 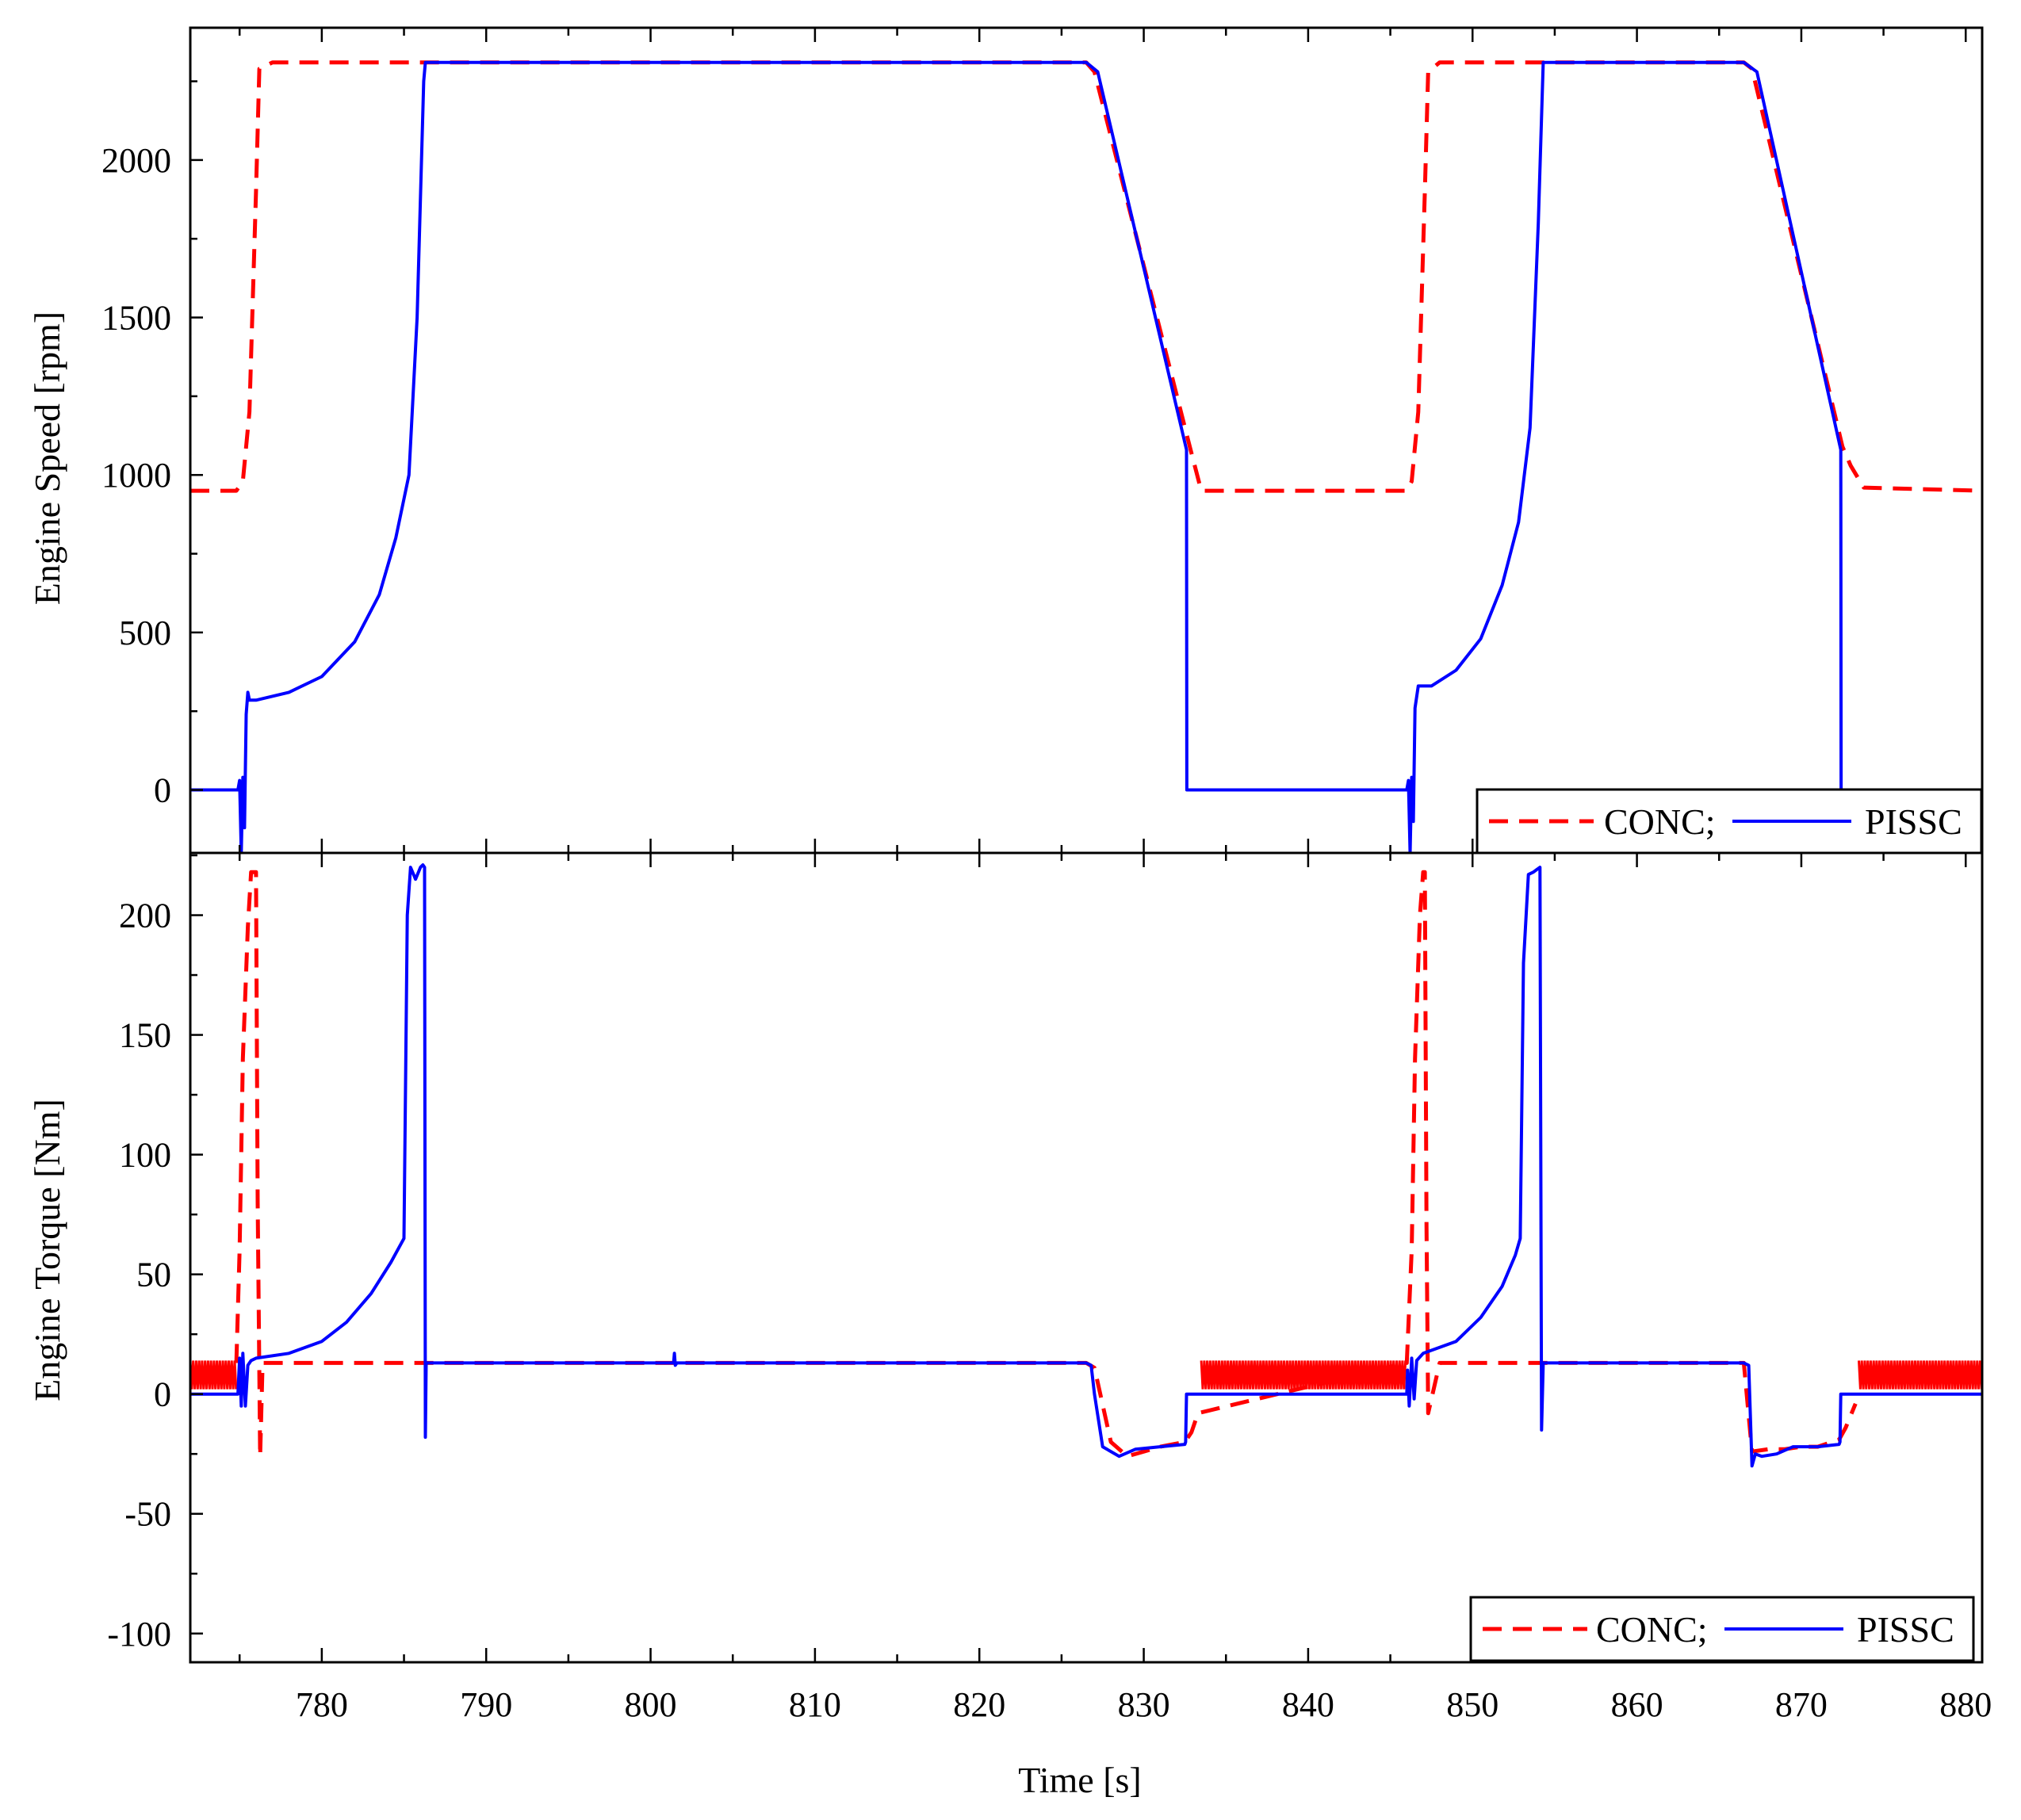 What do you see at coordinates (1966, 1704) in the screenshot?
I see `x-tick-label: 880` at bounding box center [1966, 1704].